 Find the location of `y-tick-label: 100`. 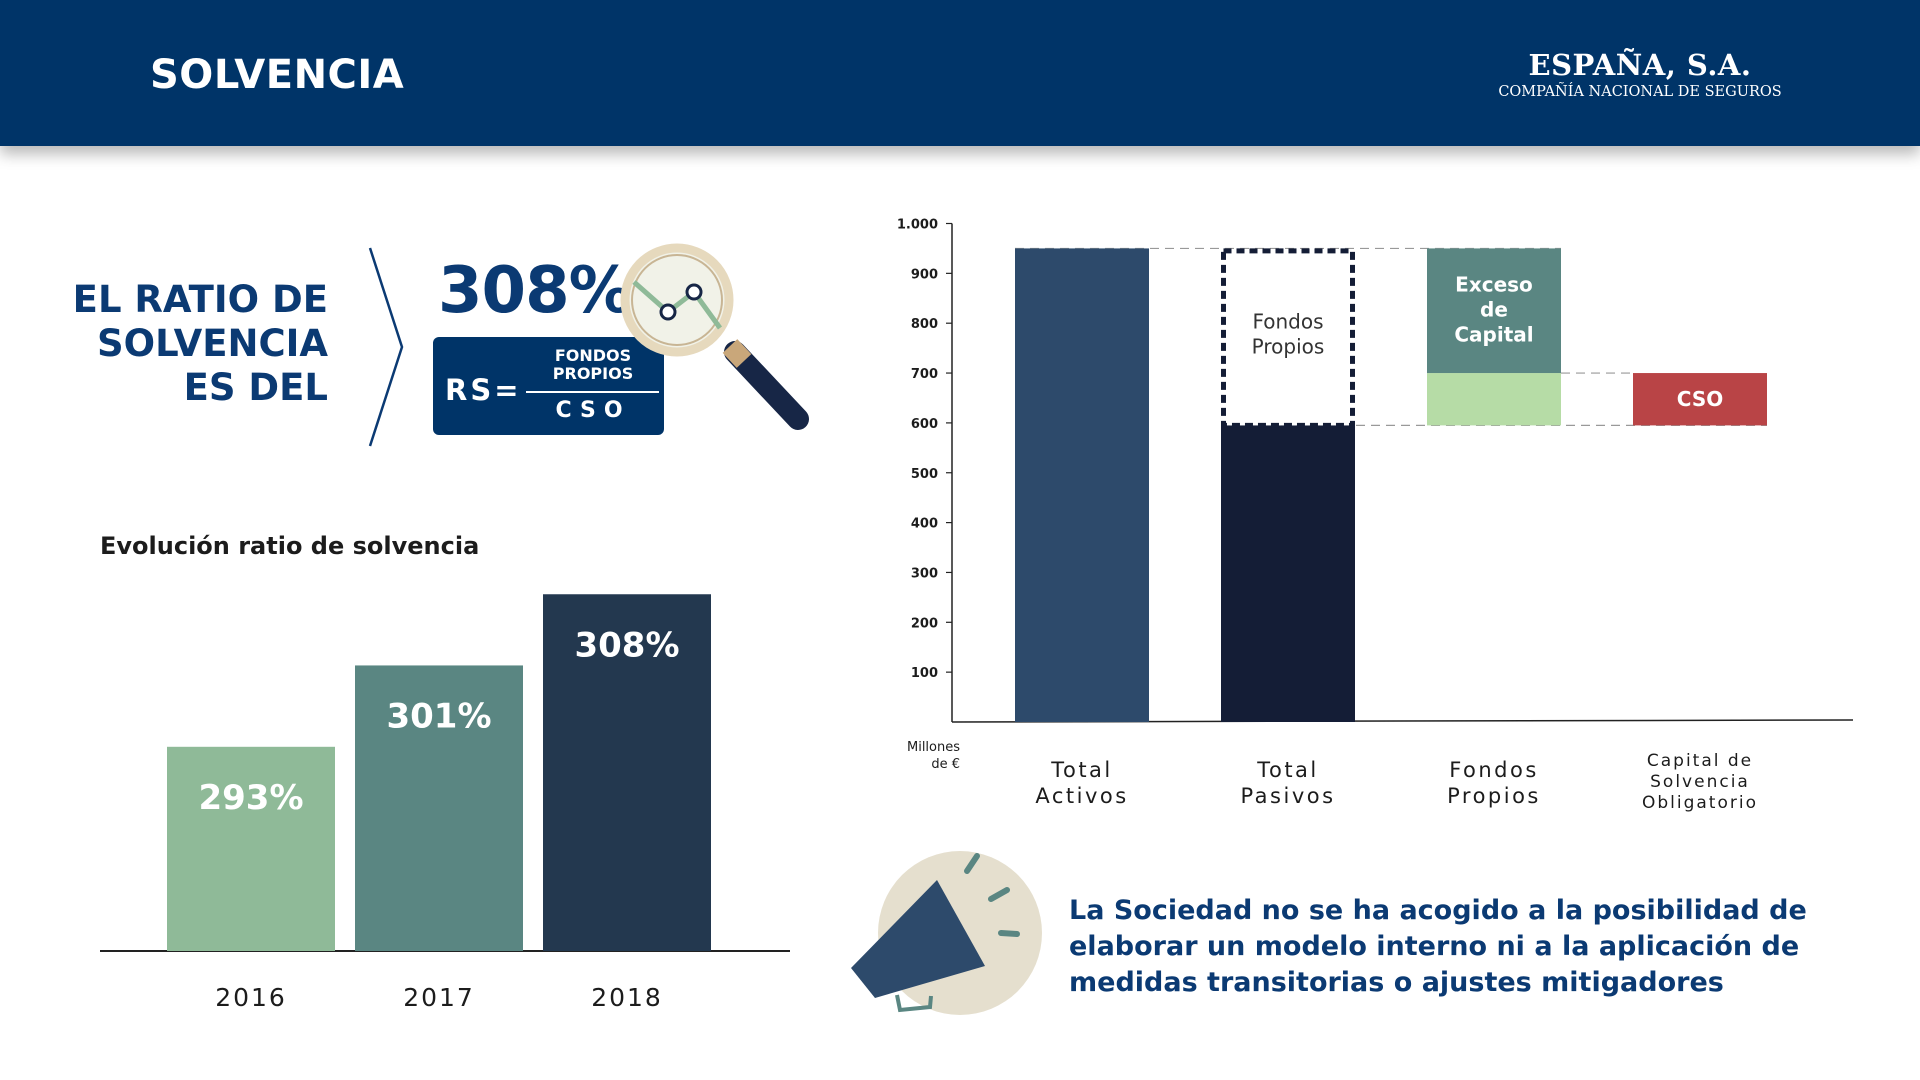

y-tick-label: 100 is located at coordinates (924, 673).